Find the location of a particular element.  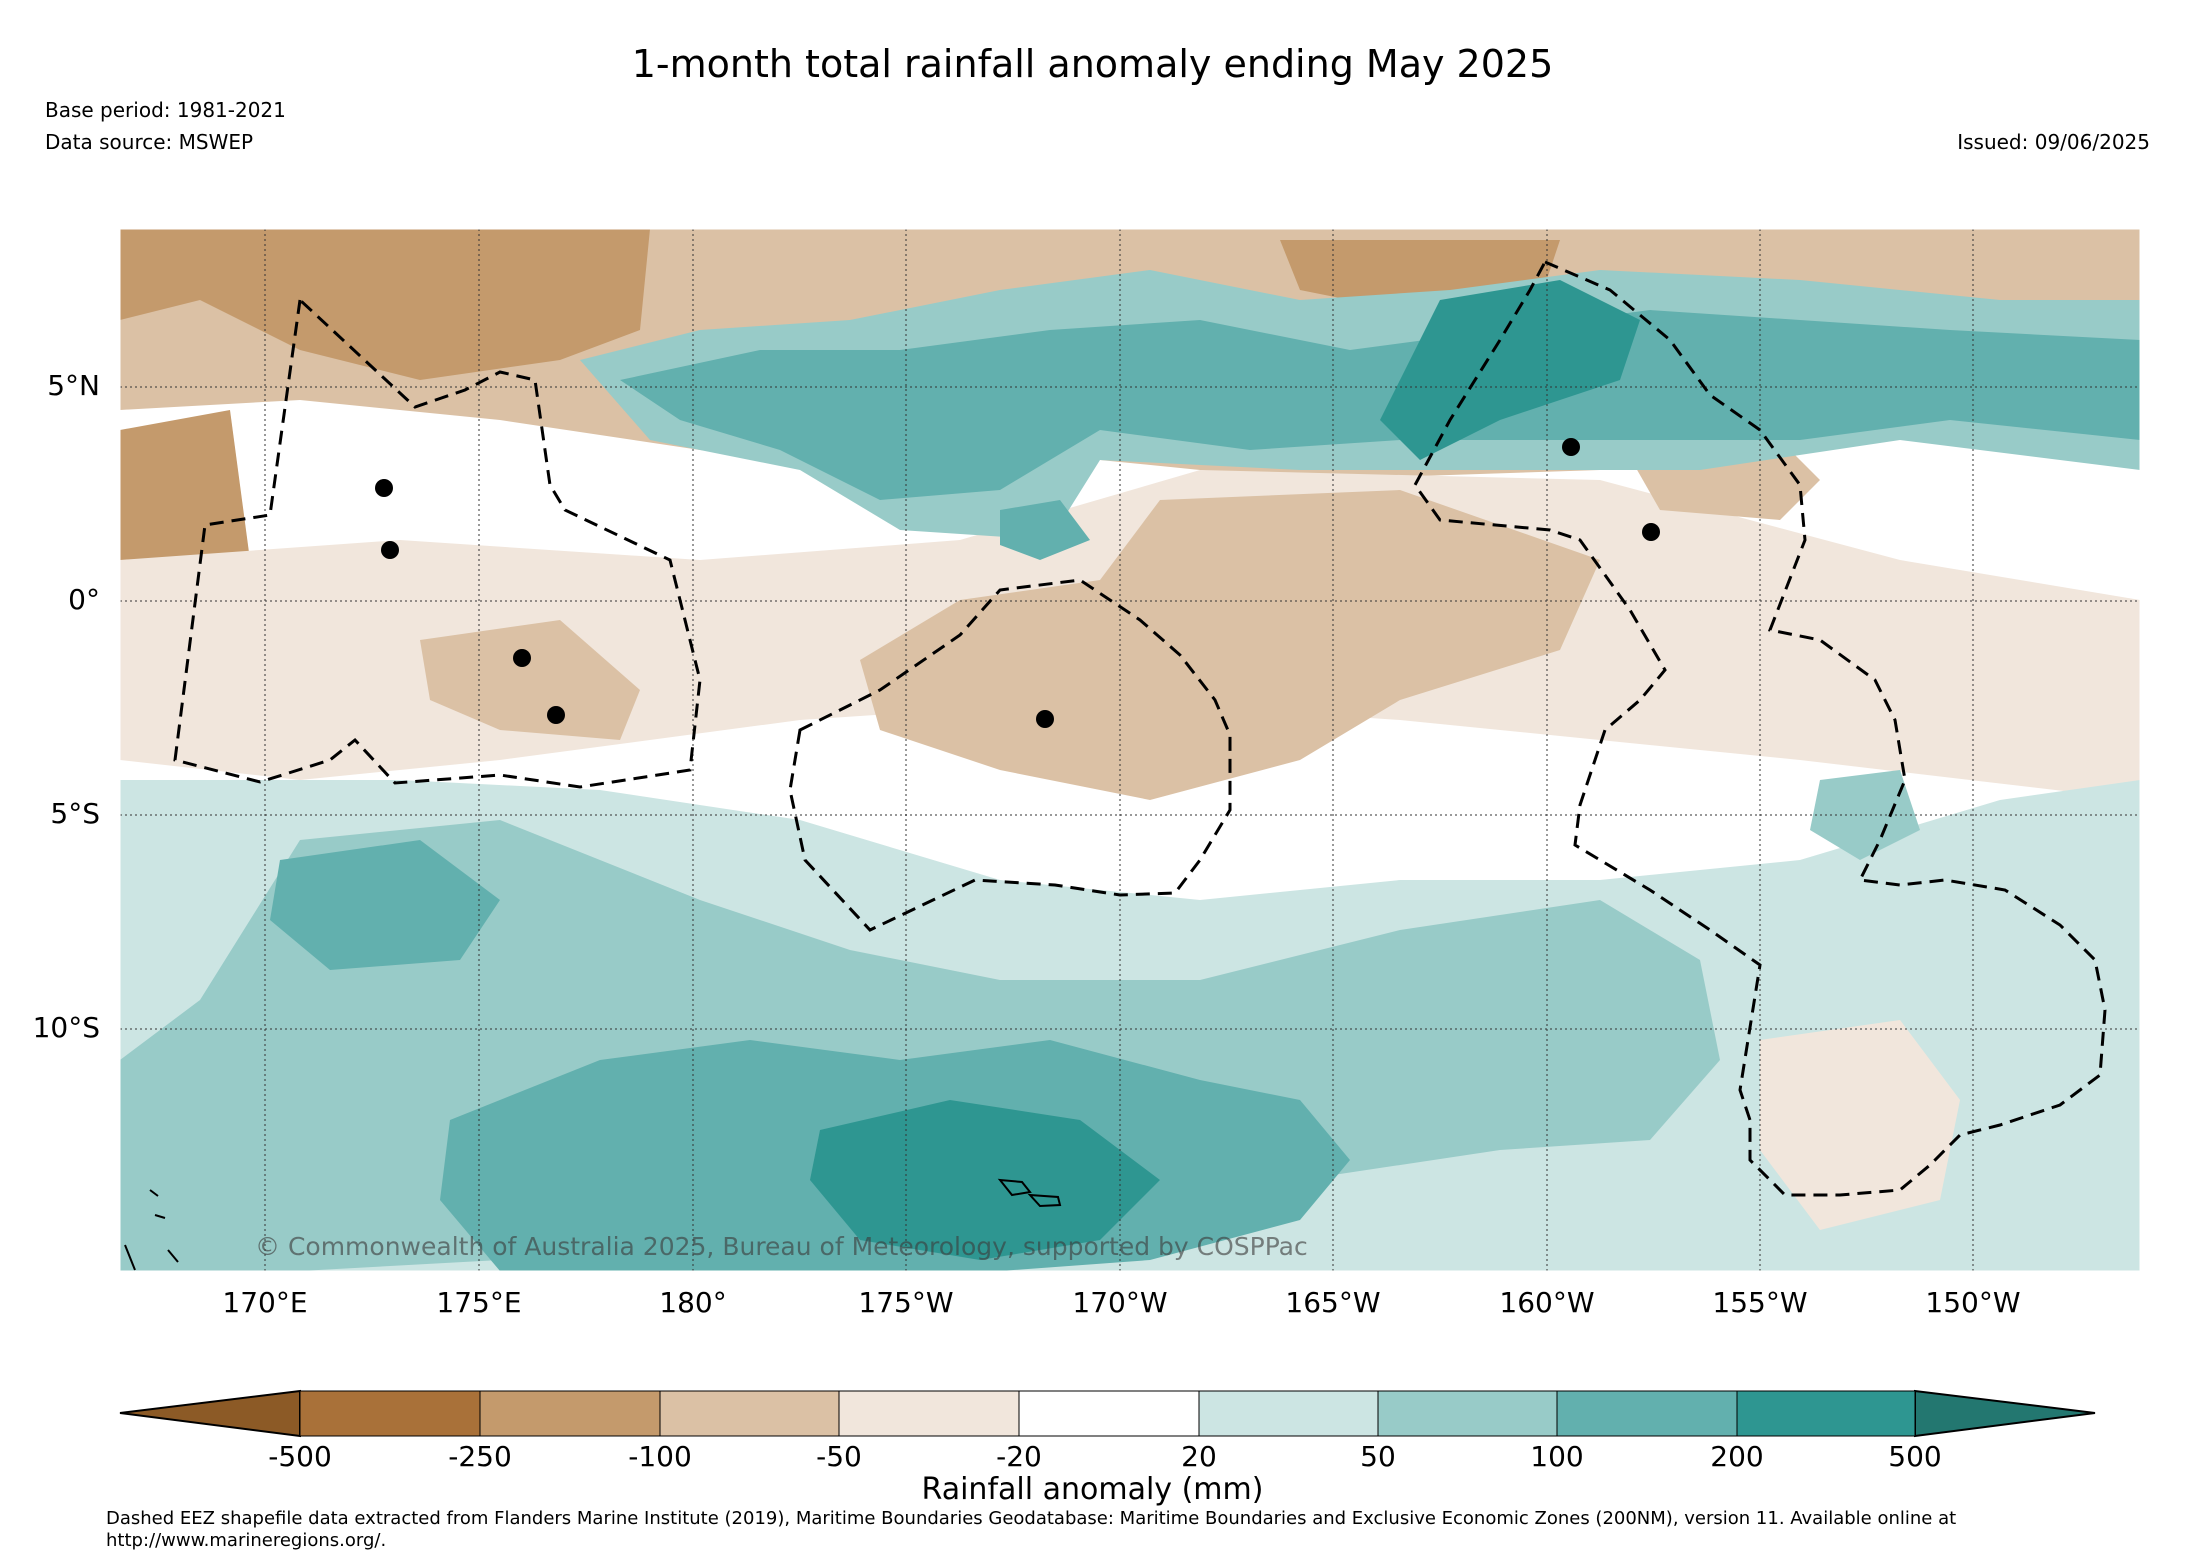

dry-region-northwest is located at coordinates (385, 304).